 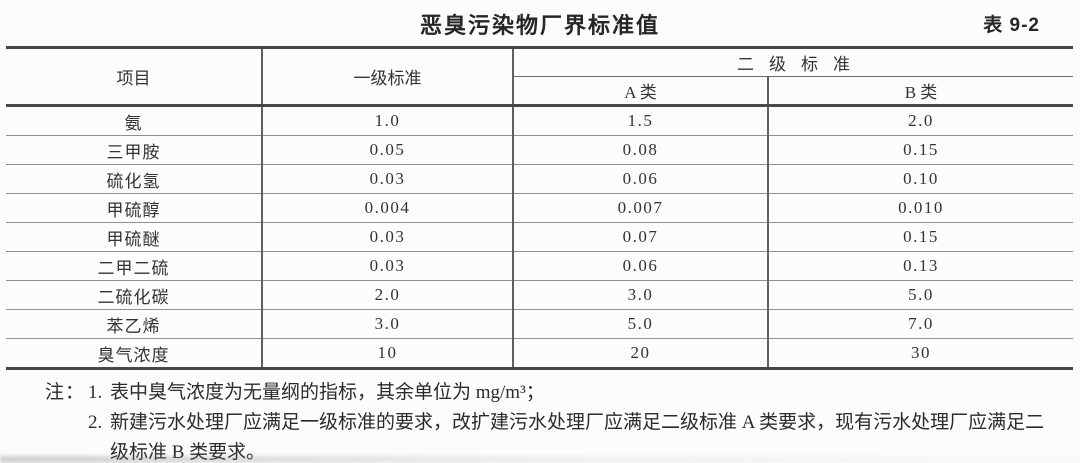 I want to click on item-name-cell: 氨, so click(x=134, y=120).